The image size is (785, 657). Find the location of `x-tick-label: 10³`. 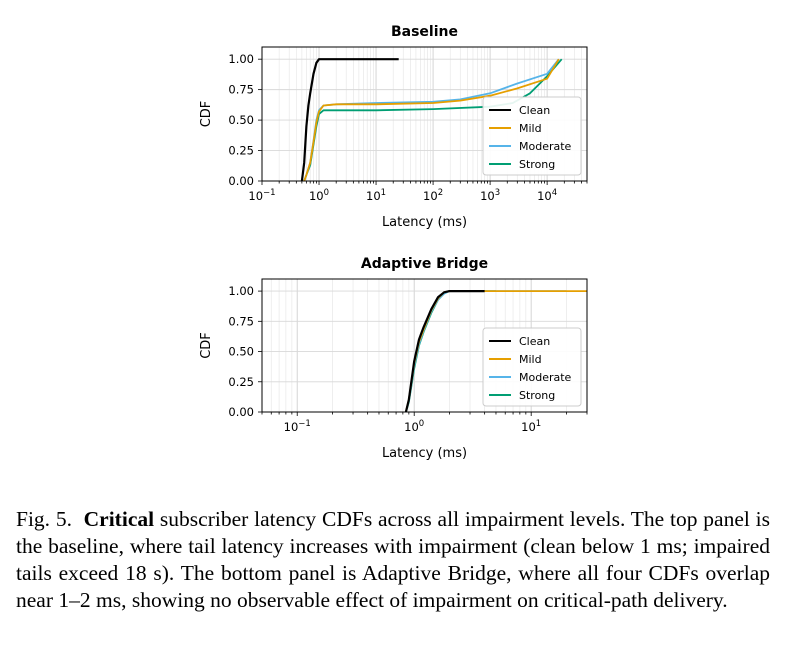

x-tick-label: 10³ is located at coordinates (490, 195).